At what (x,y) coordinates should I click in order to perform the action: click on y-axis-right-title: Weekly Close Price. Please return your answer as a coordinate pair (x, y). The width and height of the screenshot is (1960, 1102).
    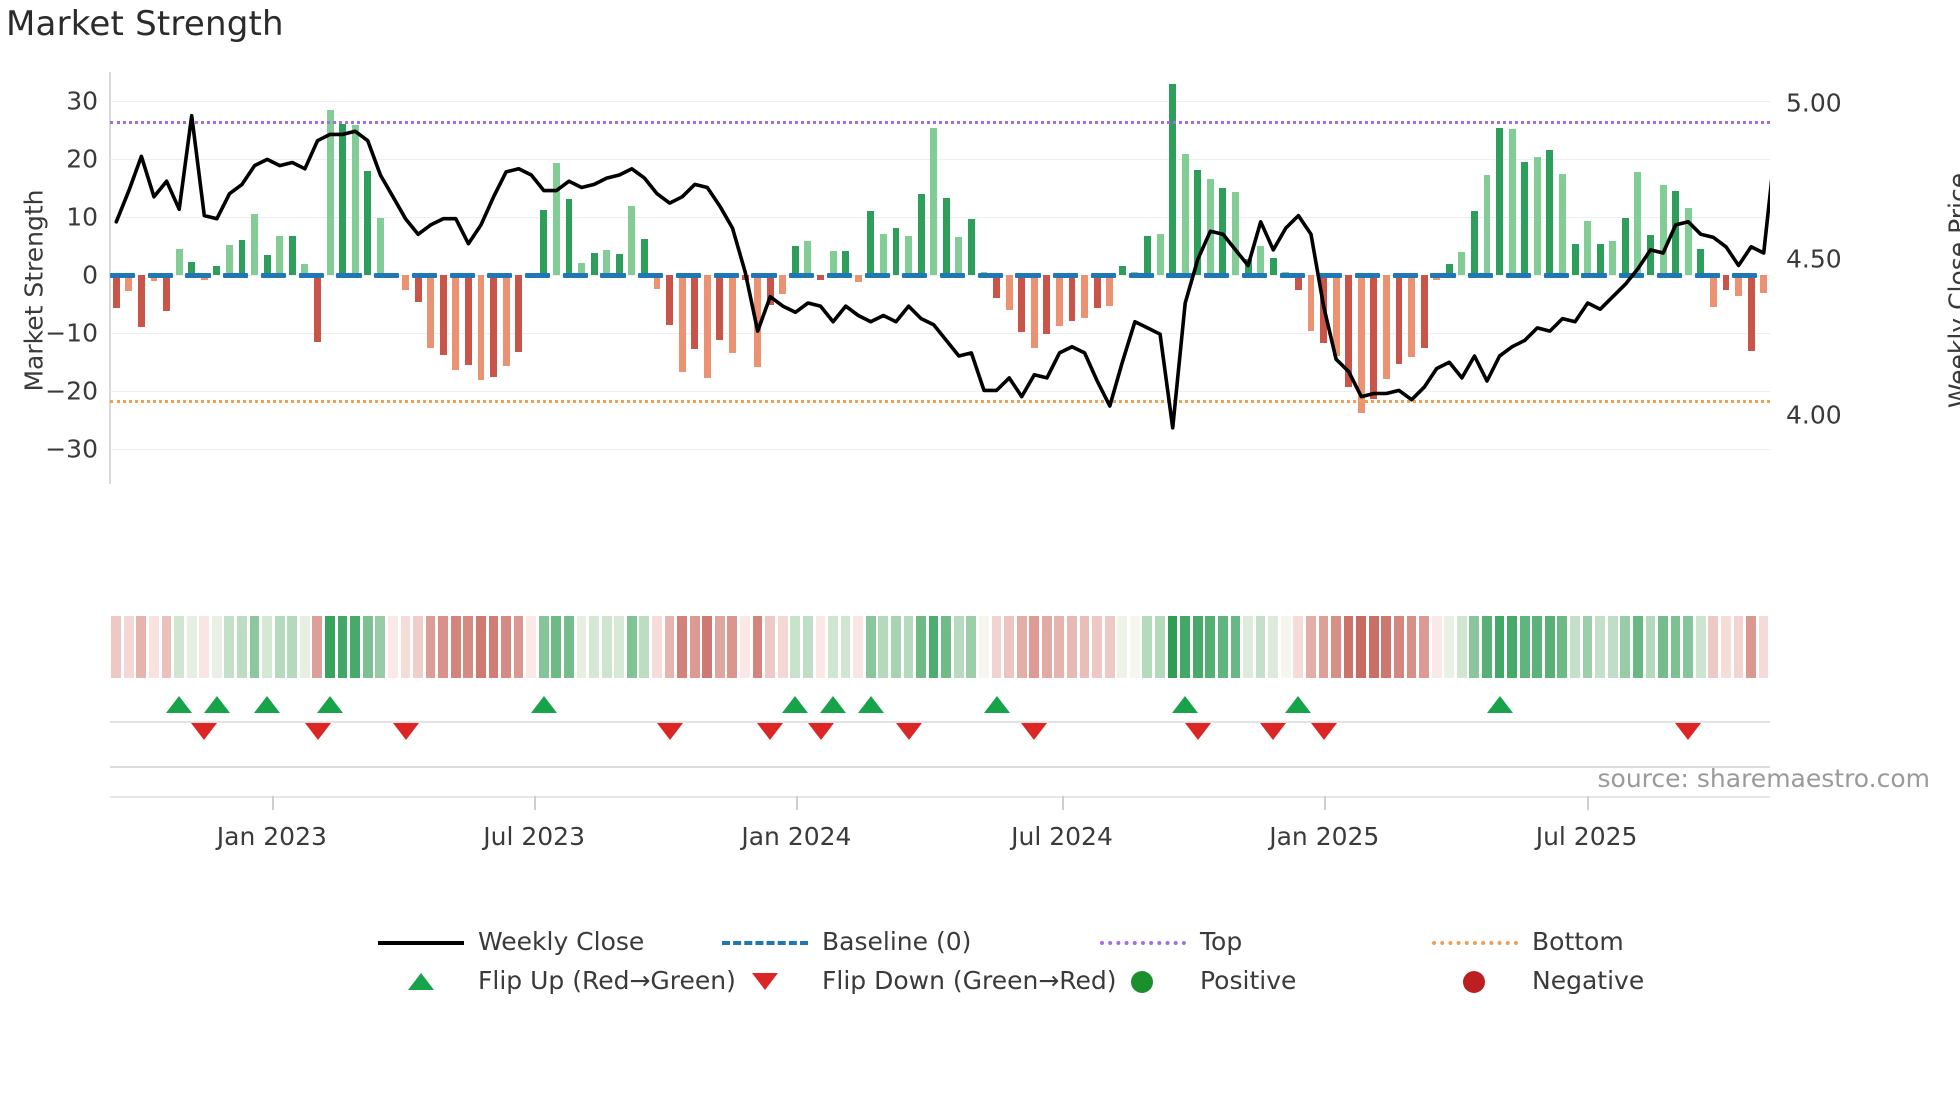
    Looking at the image, I should click on (1951, 290).